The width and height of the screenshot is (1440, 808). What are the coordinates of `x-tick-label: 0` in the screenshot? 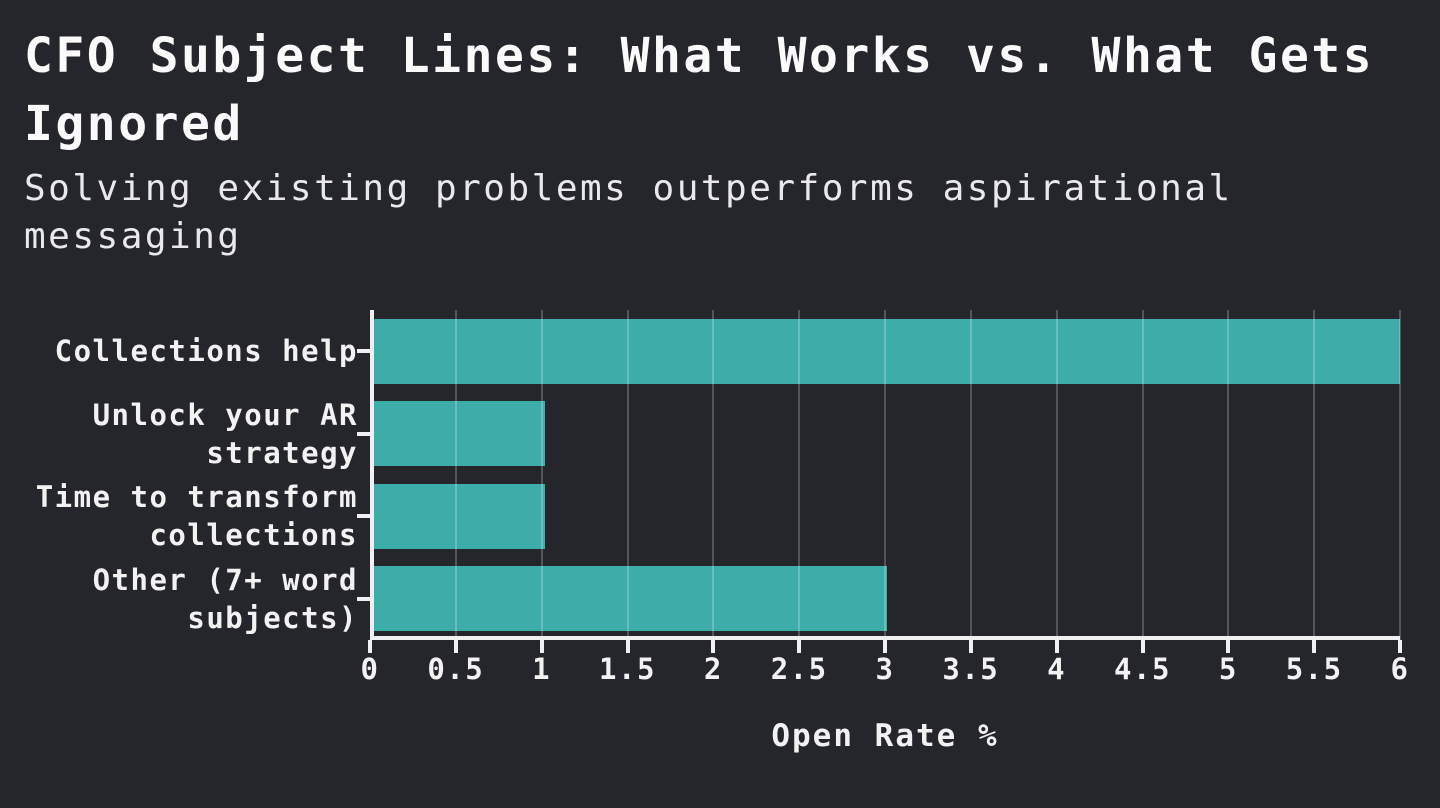 It's located at (370, 669).